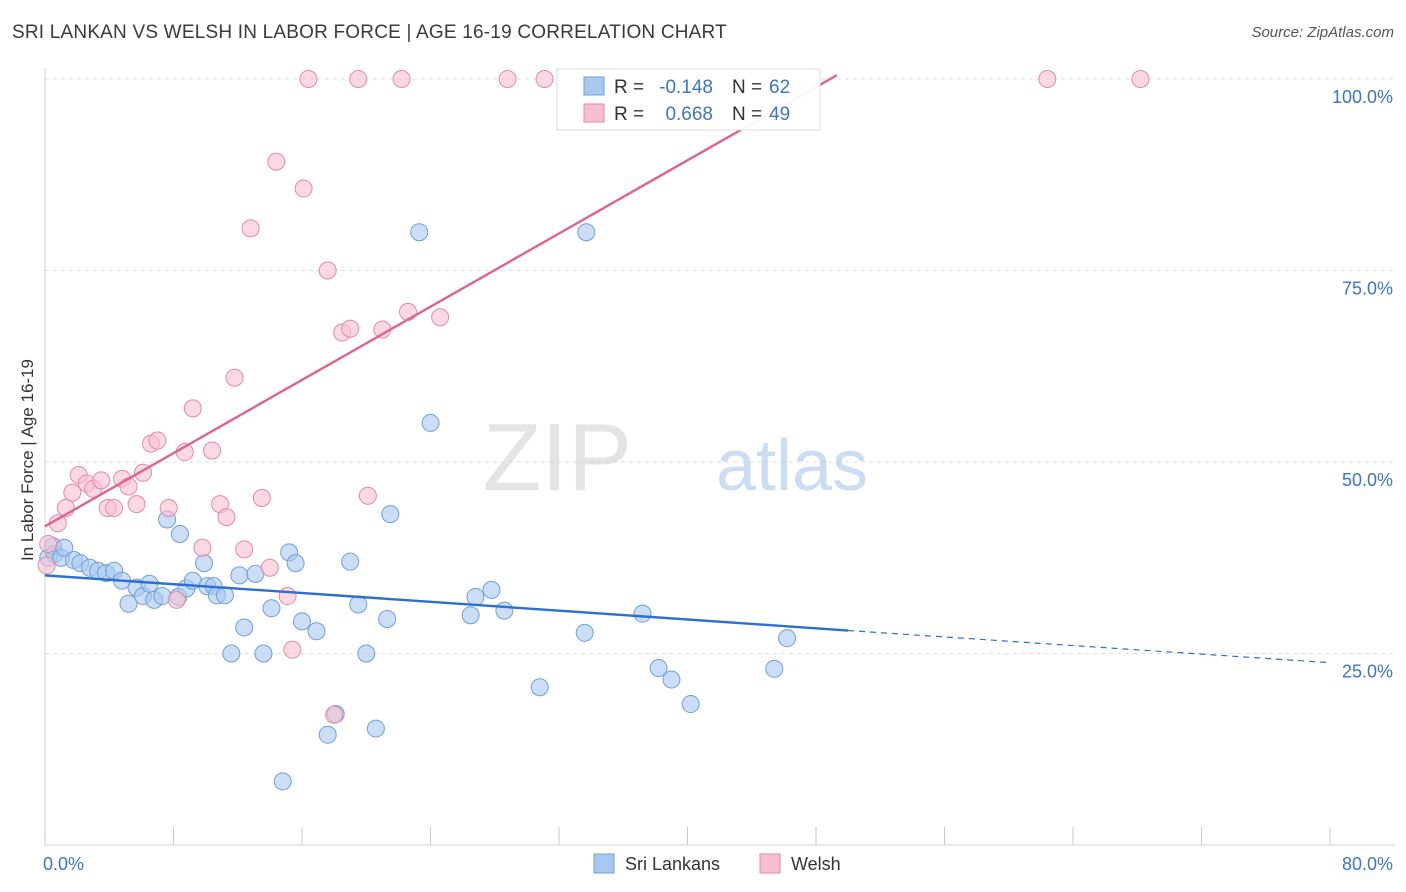 The image size is (1406, 892). Describe the element at coordinates (686, 87) in the screenshot. I see `stats-legend-r-value: -0.148` at that location.